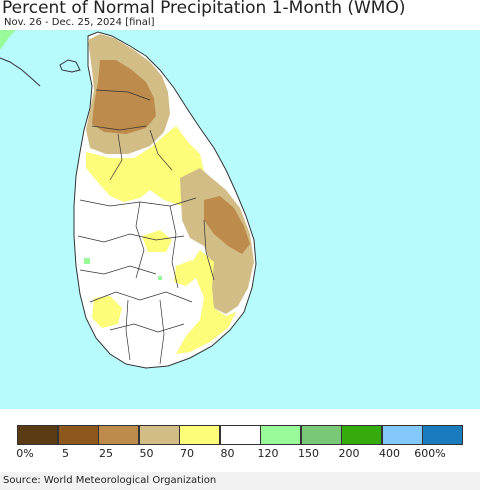  Describe the element at coordinates (65, 453) in the screenshot. I see `legend-label: 5` at that location.